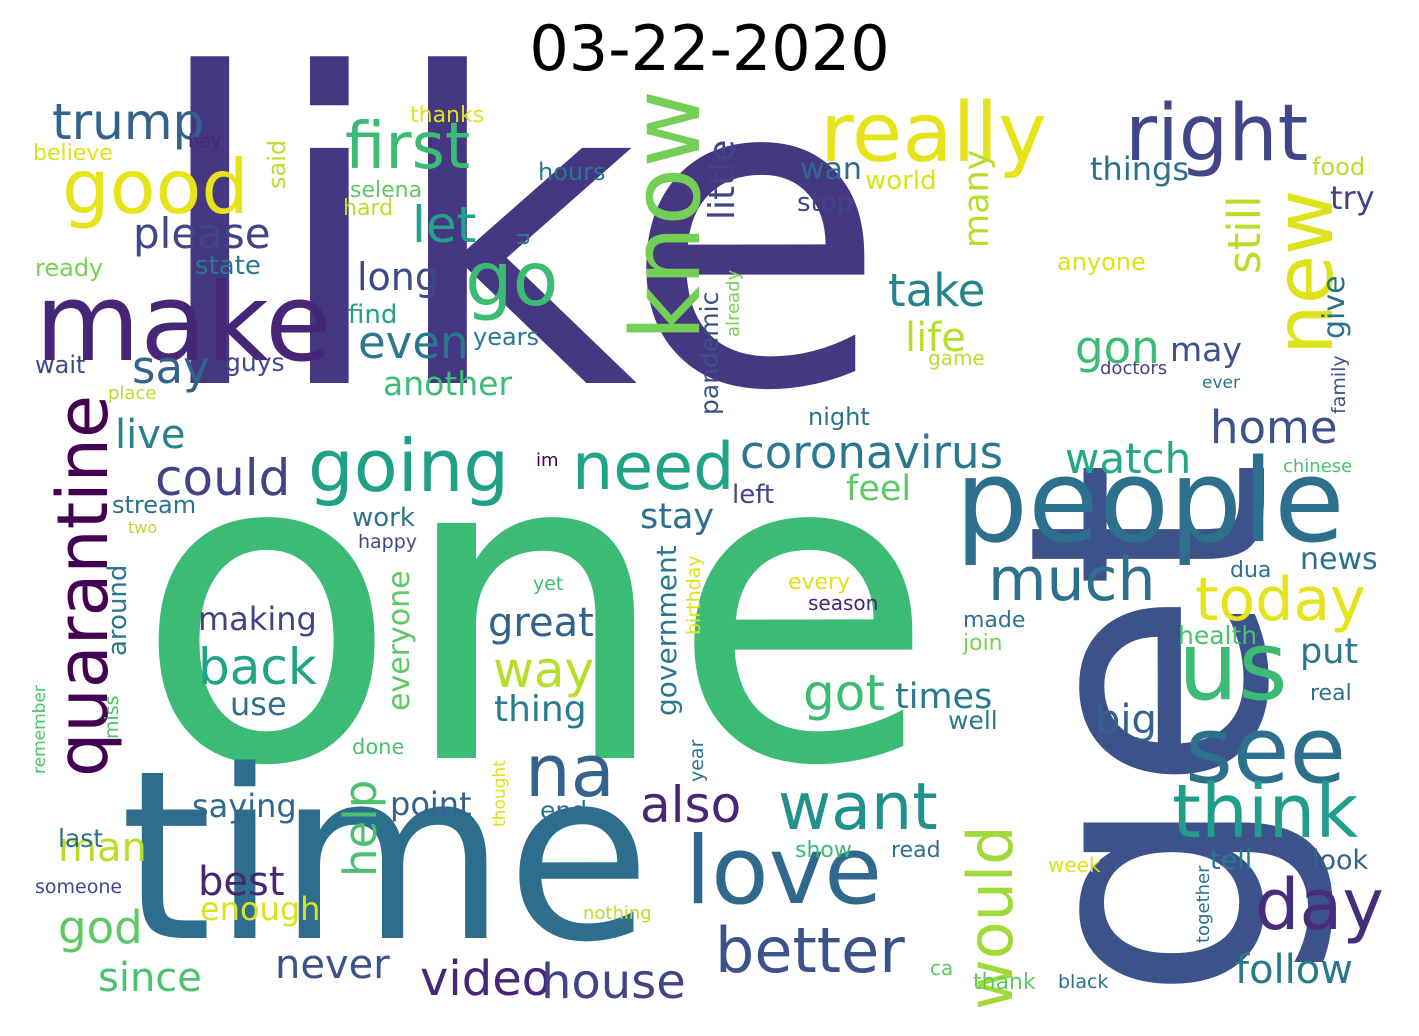 The image size is (1419, 1036). What do you see at coordinates (154, 505) in the screenshot?
I see `word-stream: stream` at bounding box center [154, 505].